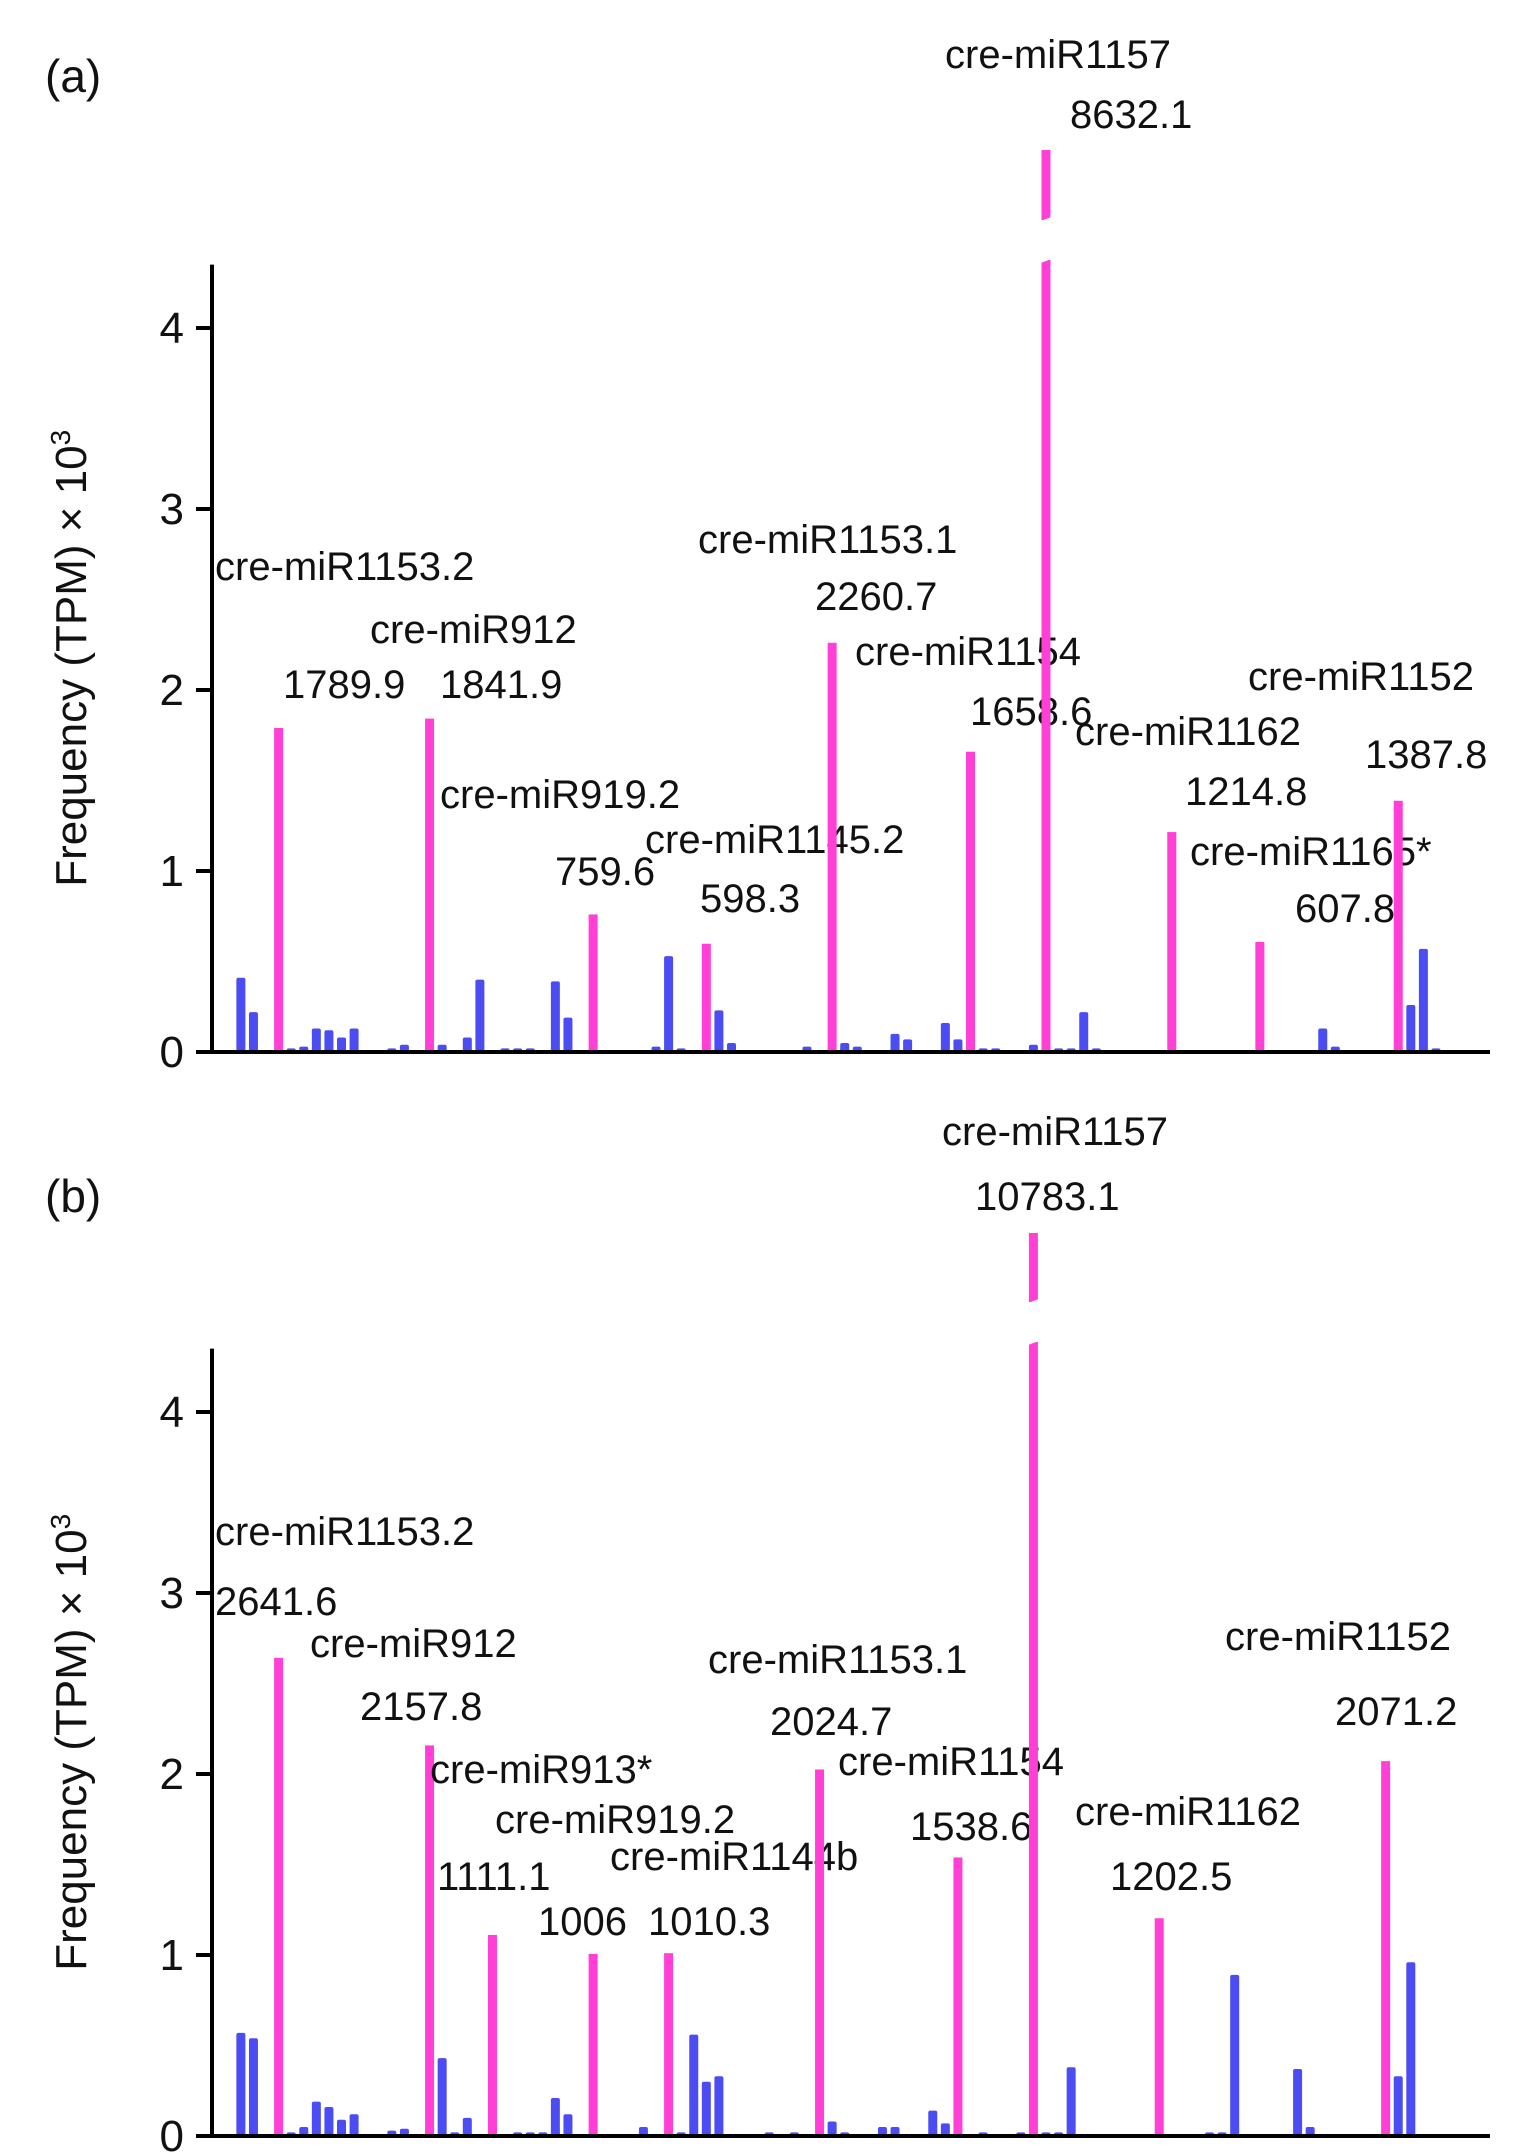 Image resolution: width=1524 pixels, height=2154 pixels. Describe the element at coordinates (421, 1707) in the screenshot. I see `bar-value-label: 2157.8` at that location.